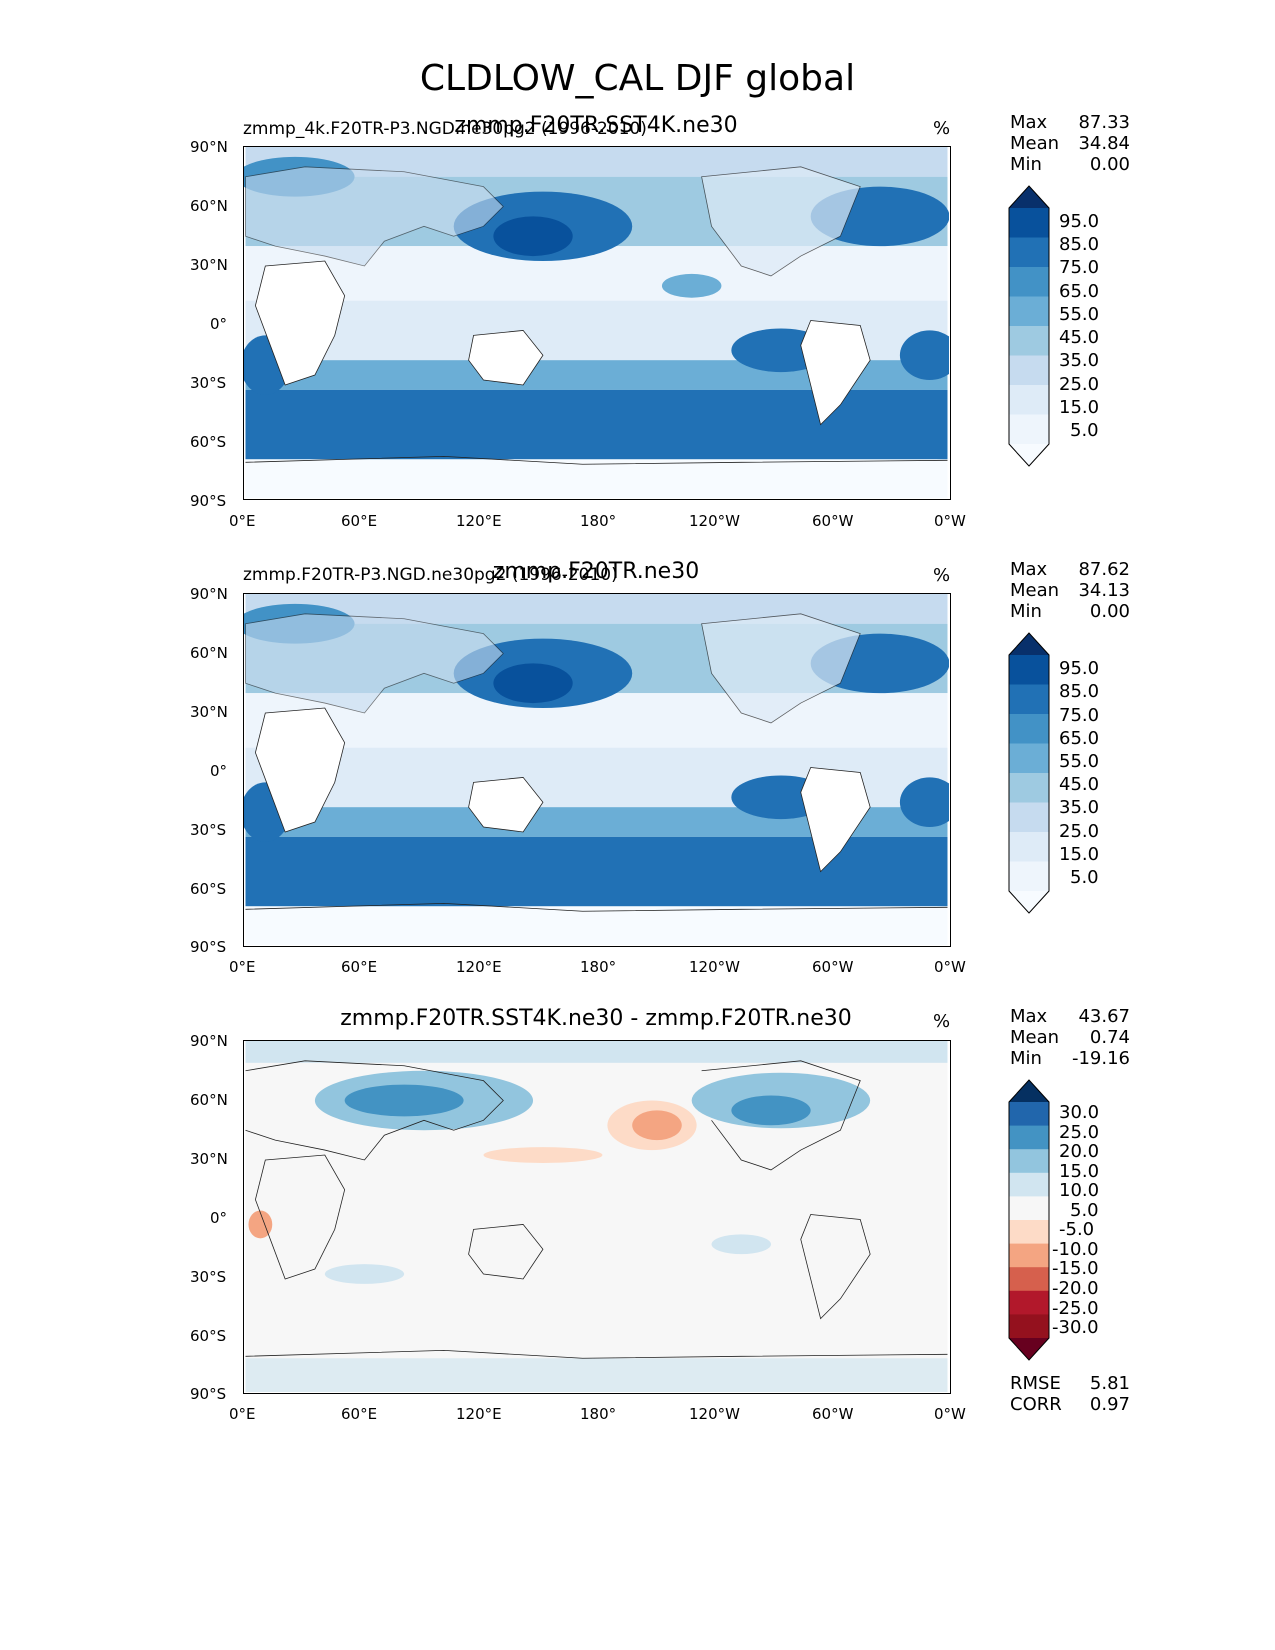 This screenshot has height=1650, width=1275. Describe the element at coordinates (596, 769) in the screenshot. I see `panel-2-field` at that location.